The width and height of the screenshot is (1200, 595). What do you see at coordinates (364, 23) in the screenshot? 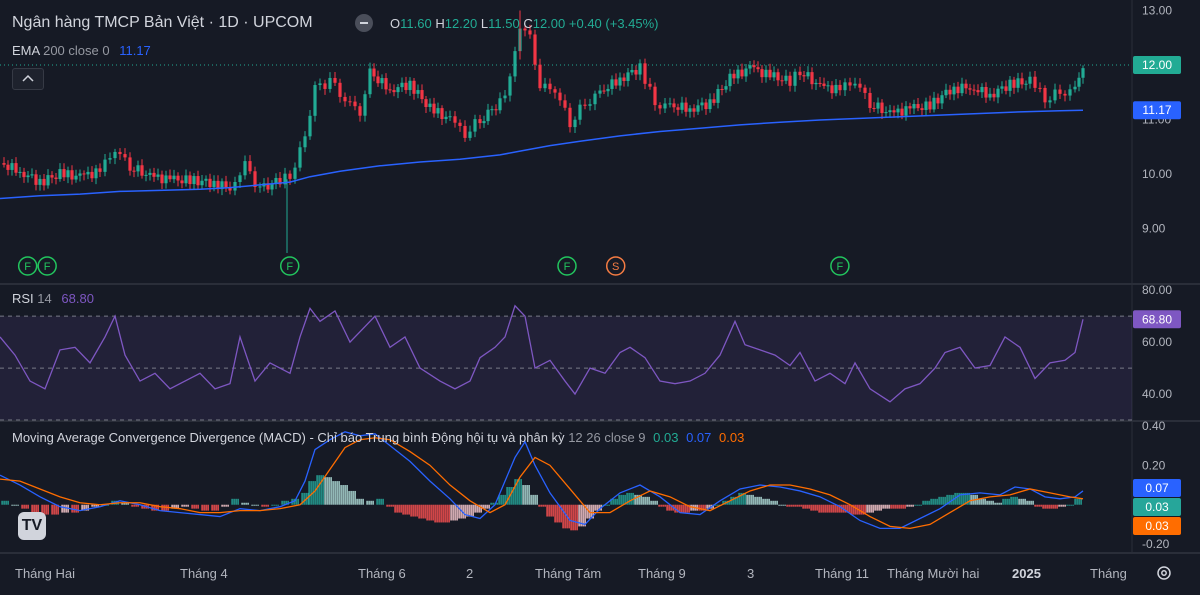
I see `collapse-legend-button` at bounding box center [364, 23].